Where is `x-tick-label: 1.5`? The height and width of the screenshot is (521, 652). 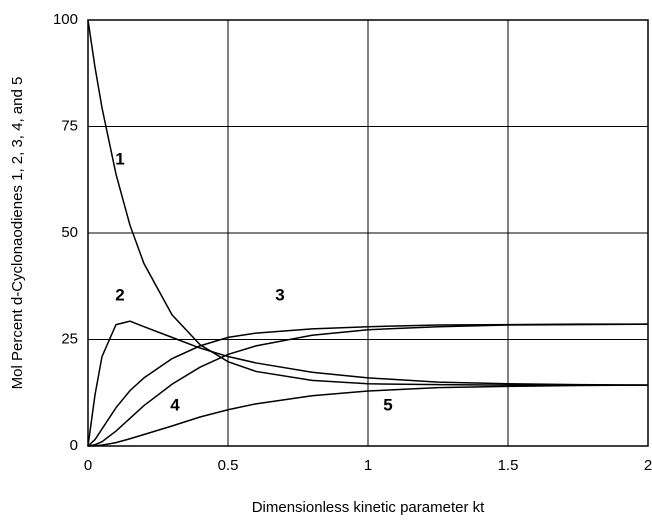
x-tick-label: 1.5 is located at coordinates (508, 465).